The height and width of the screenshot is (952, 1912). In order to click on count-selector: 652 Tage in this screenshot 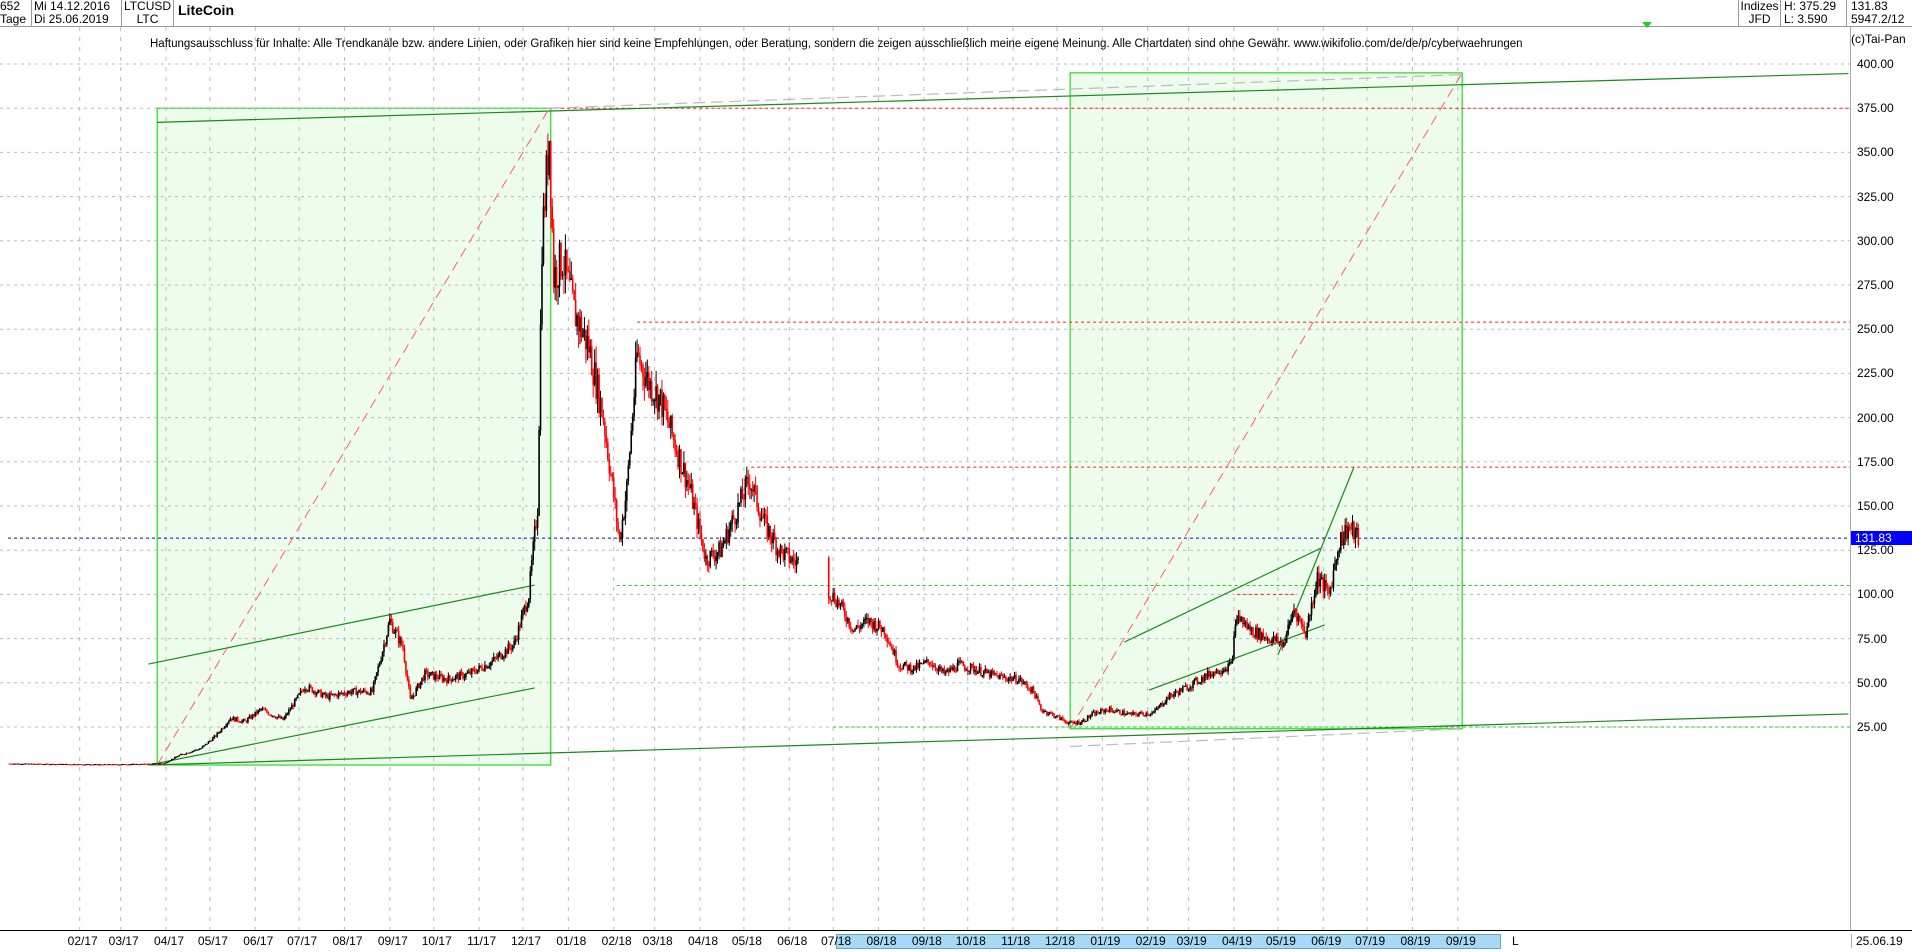, I will do `click(16, 13)`.